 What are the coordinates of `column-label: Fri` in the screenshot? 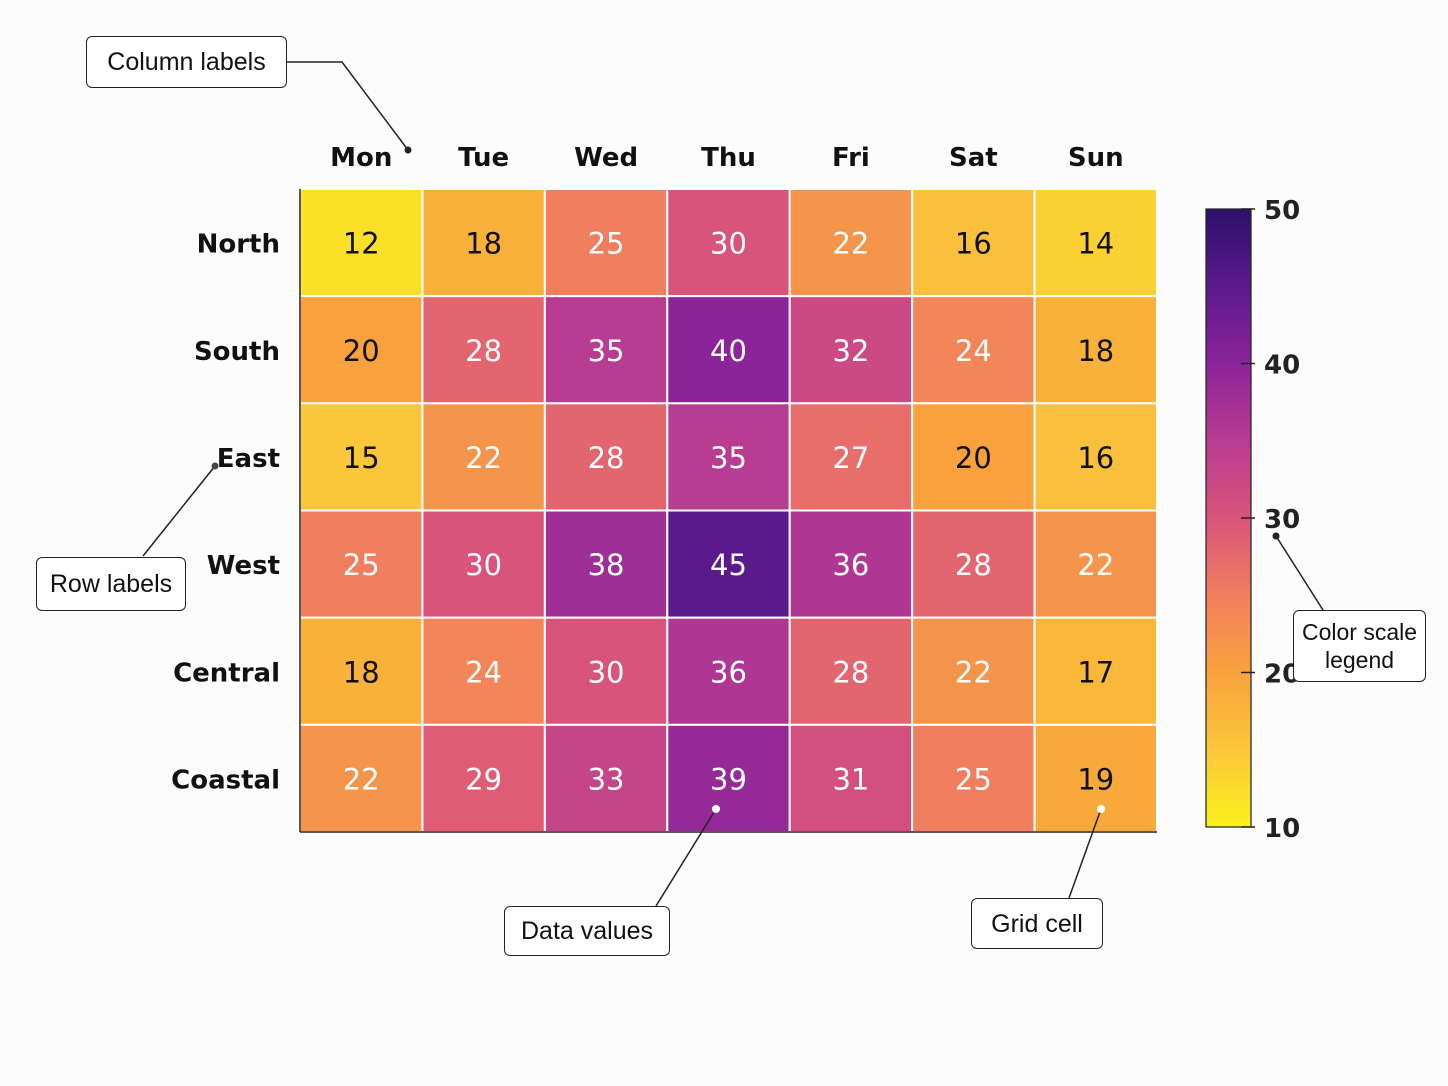 It's located at (851, 158).